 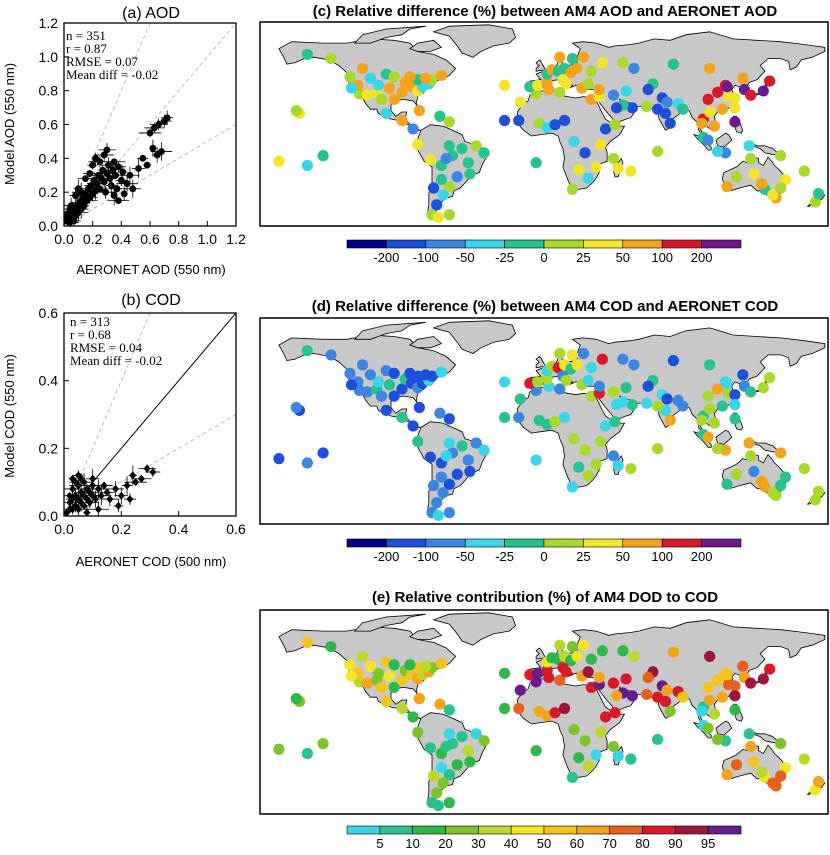 What do you see at coordinates (465, 556) in the screenshot?
I see `colorbar-label: -50` at bounding box center [465, 556].